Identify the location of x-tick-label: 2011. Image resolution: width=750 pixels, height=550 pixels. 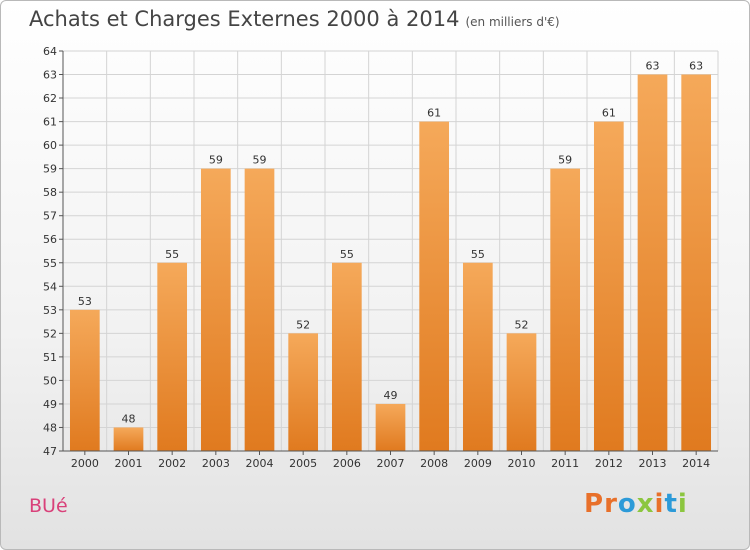
(565, 463).